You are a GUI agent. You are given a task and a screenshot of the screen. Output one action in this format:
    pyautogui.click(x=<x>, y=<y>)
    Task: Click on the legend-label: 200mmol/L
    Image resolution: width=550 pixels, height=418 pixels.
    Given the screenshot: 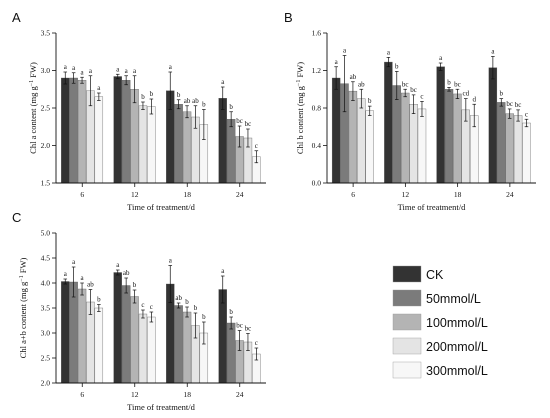 What is the action you would take?
    pyautogui.click(x=457, y=347)
    